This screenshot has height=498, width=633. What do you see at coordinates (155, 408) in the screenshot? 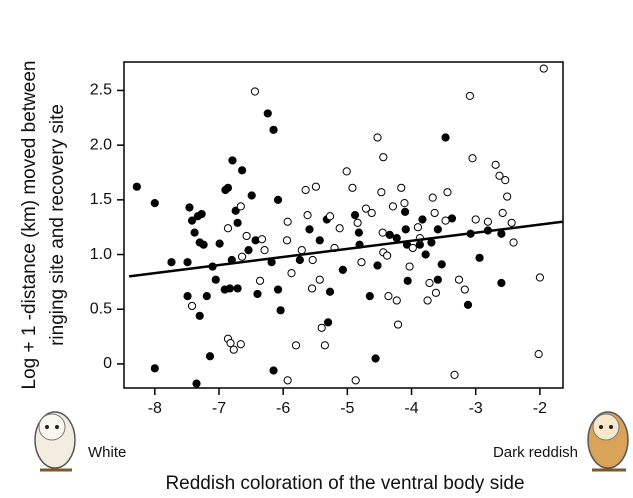
I see `x-tick-label: -8` at bounding box center [155, 408].